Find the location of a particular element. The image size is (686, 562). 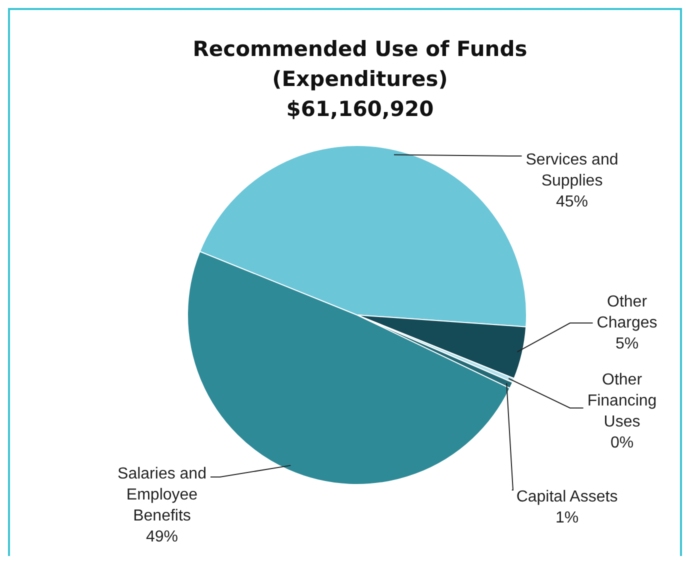

data-label: 49% is located at coordinates (162, 537).